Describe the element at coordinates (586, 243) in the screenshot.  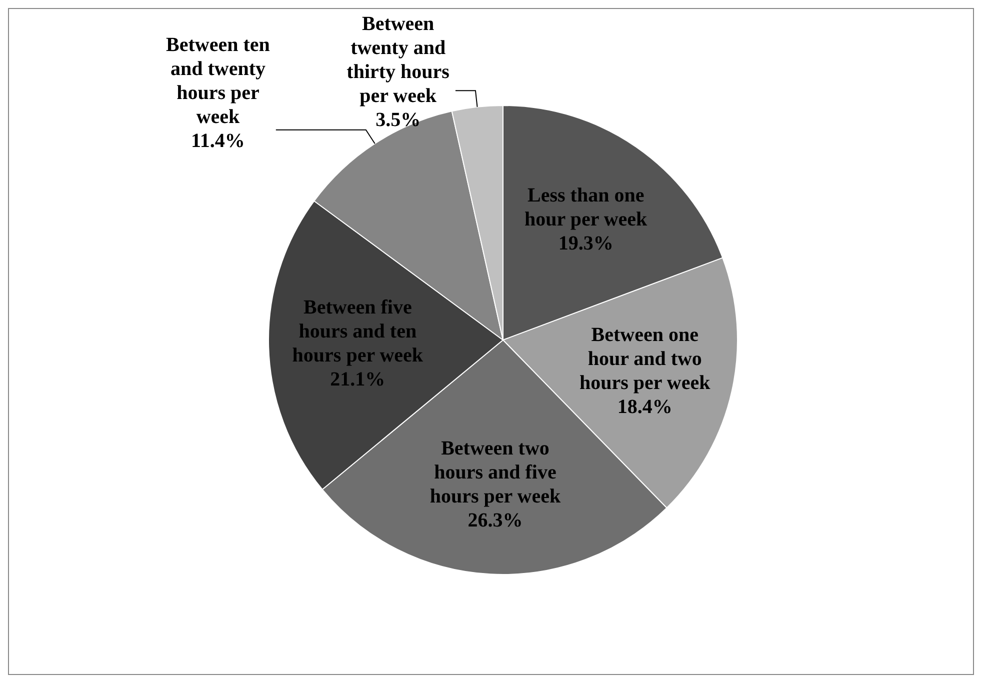
I see `data-label: 19.3%` at that location.